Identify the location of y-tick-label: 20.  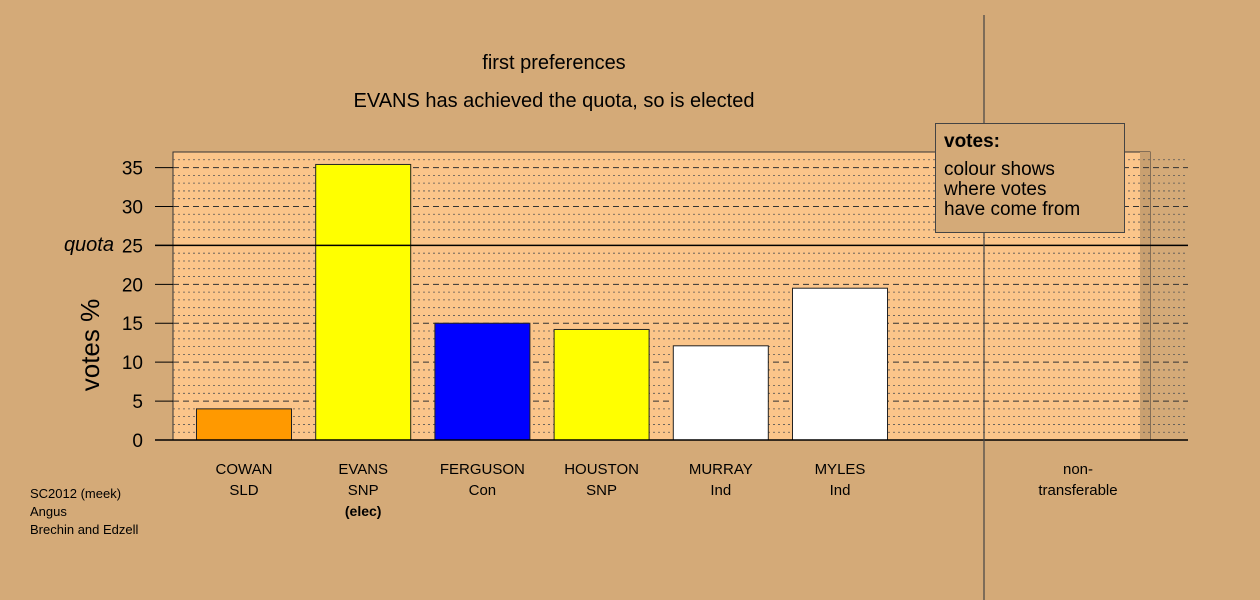
(132, 285).